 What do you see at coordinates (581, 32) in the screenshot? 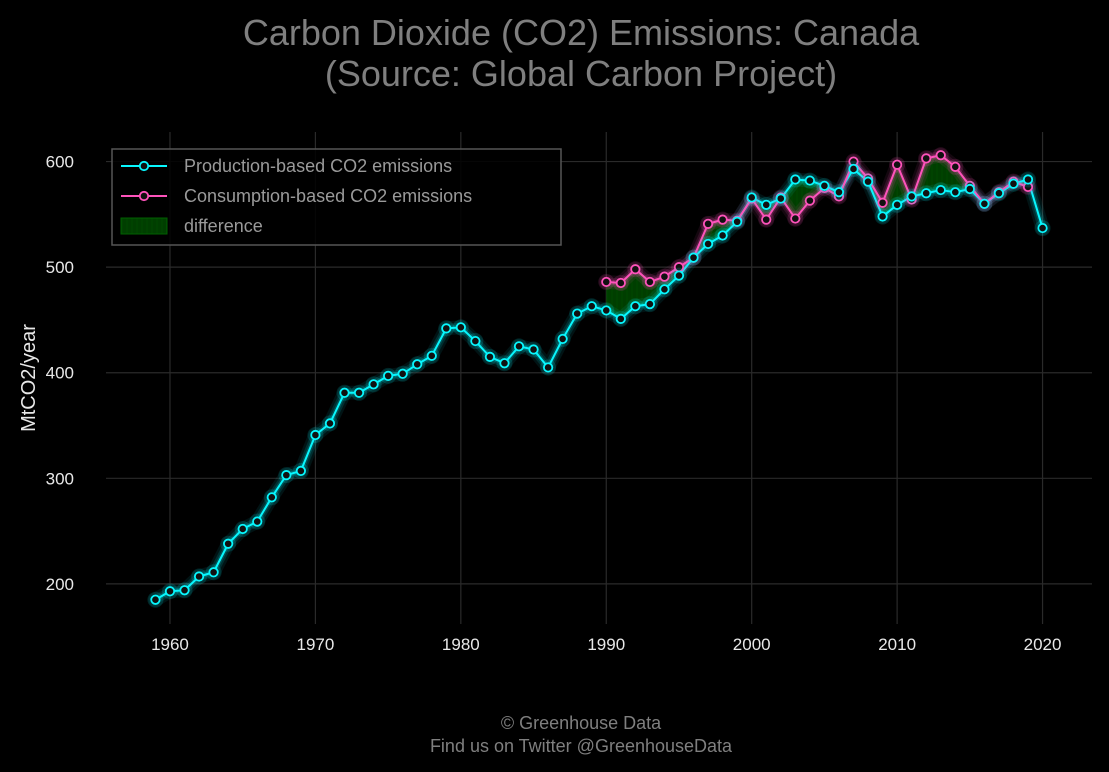
I see `chart-title-line: Carbon Dioxide (CO2) Emissions: Canada` at bounding box center [581, 32].